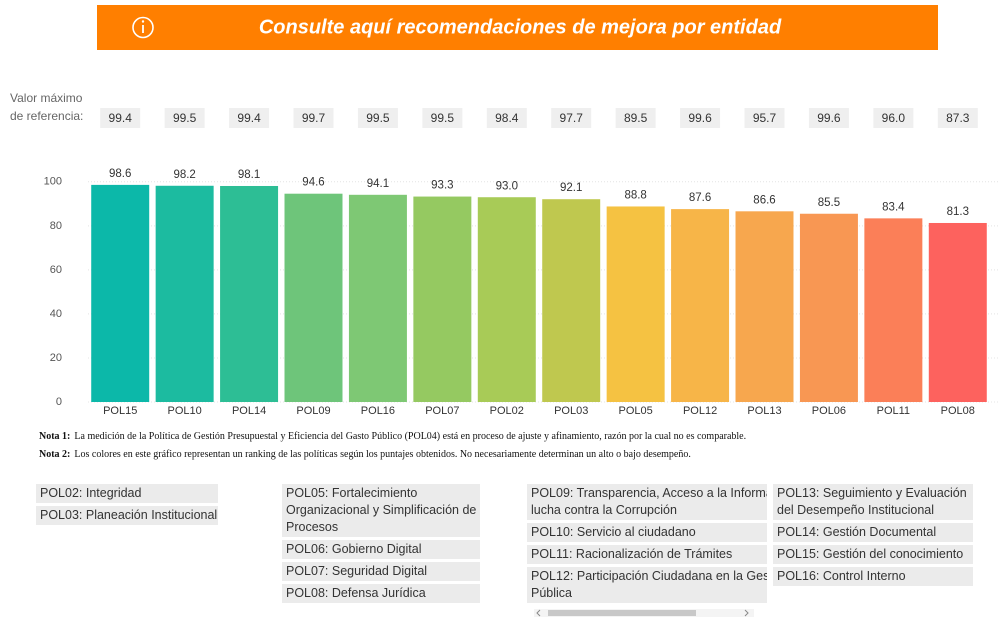 The image size is (1002, 619). I want to click on data-label: 87.6, so click(700, 198).